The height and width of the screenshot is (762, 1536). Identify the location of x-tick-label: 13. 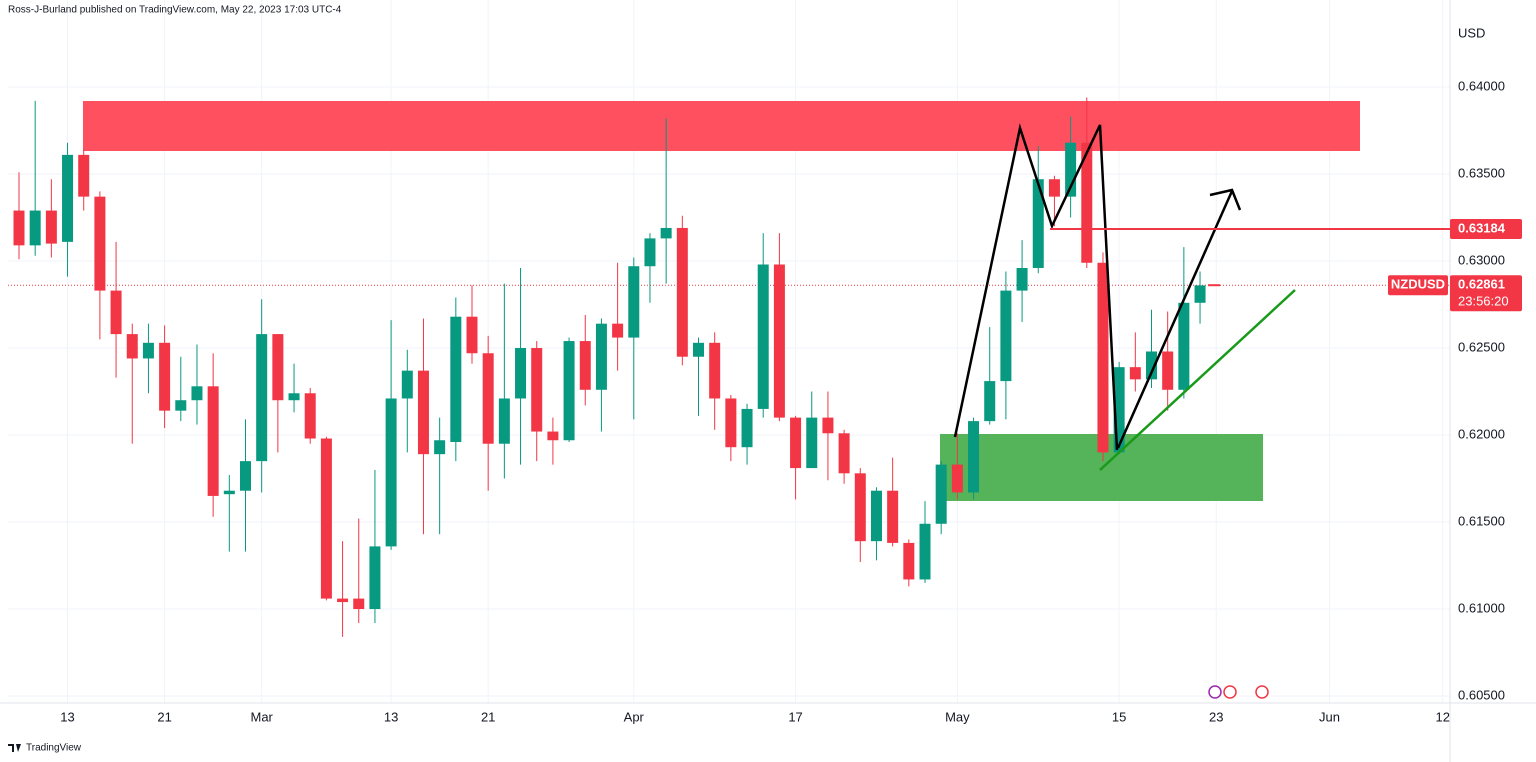
(67, 716).